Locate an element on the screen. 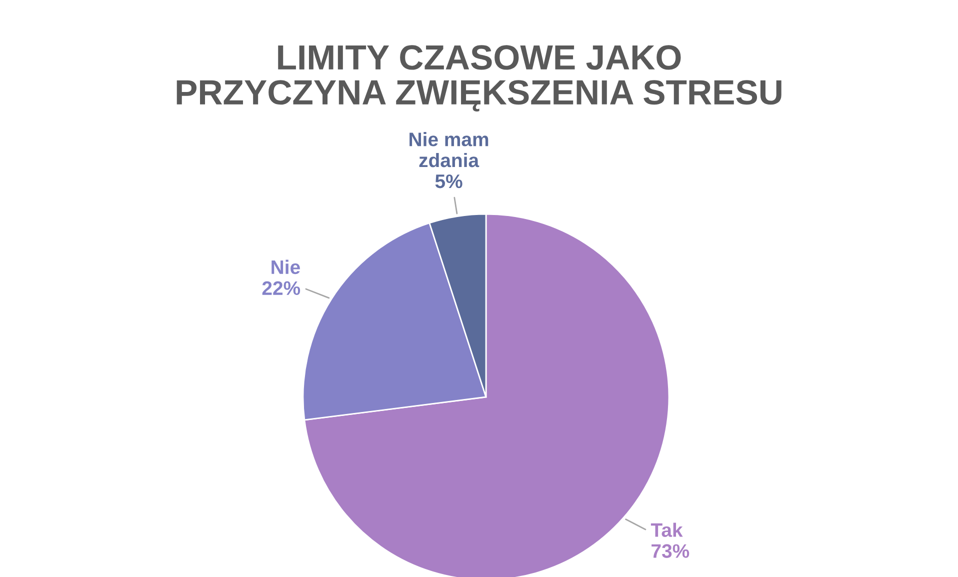 Image resolution: width=958 pixels, height=577 pixels. data-label: 22% is located at coordinates (281, 288).